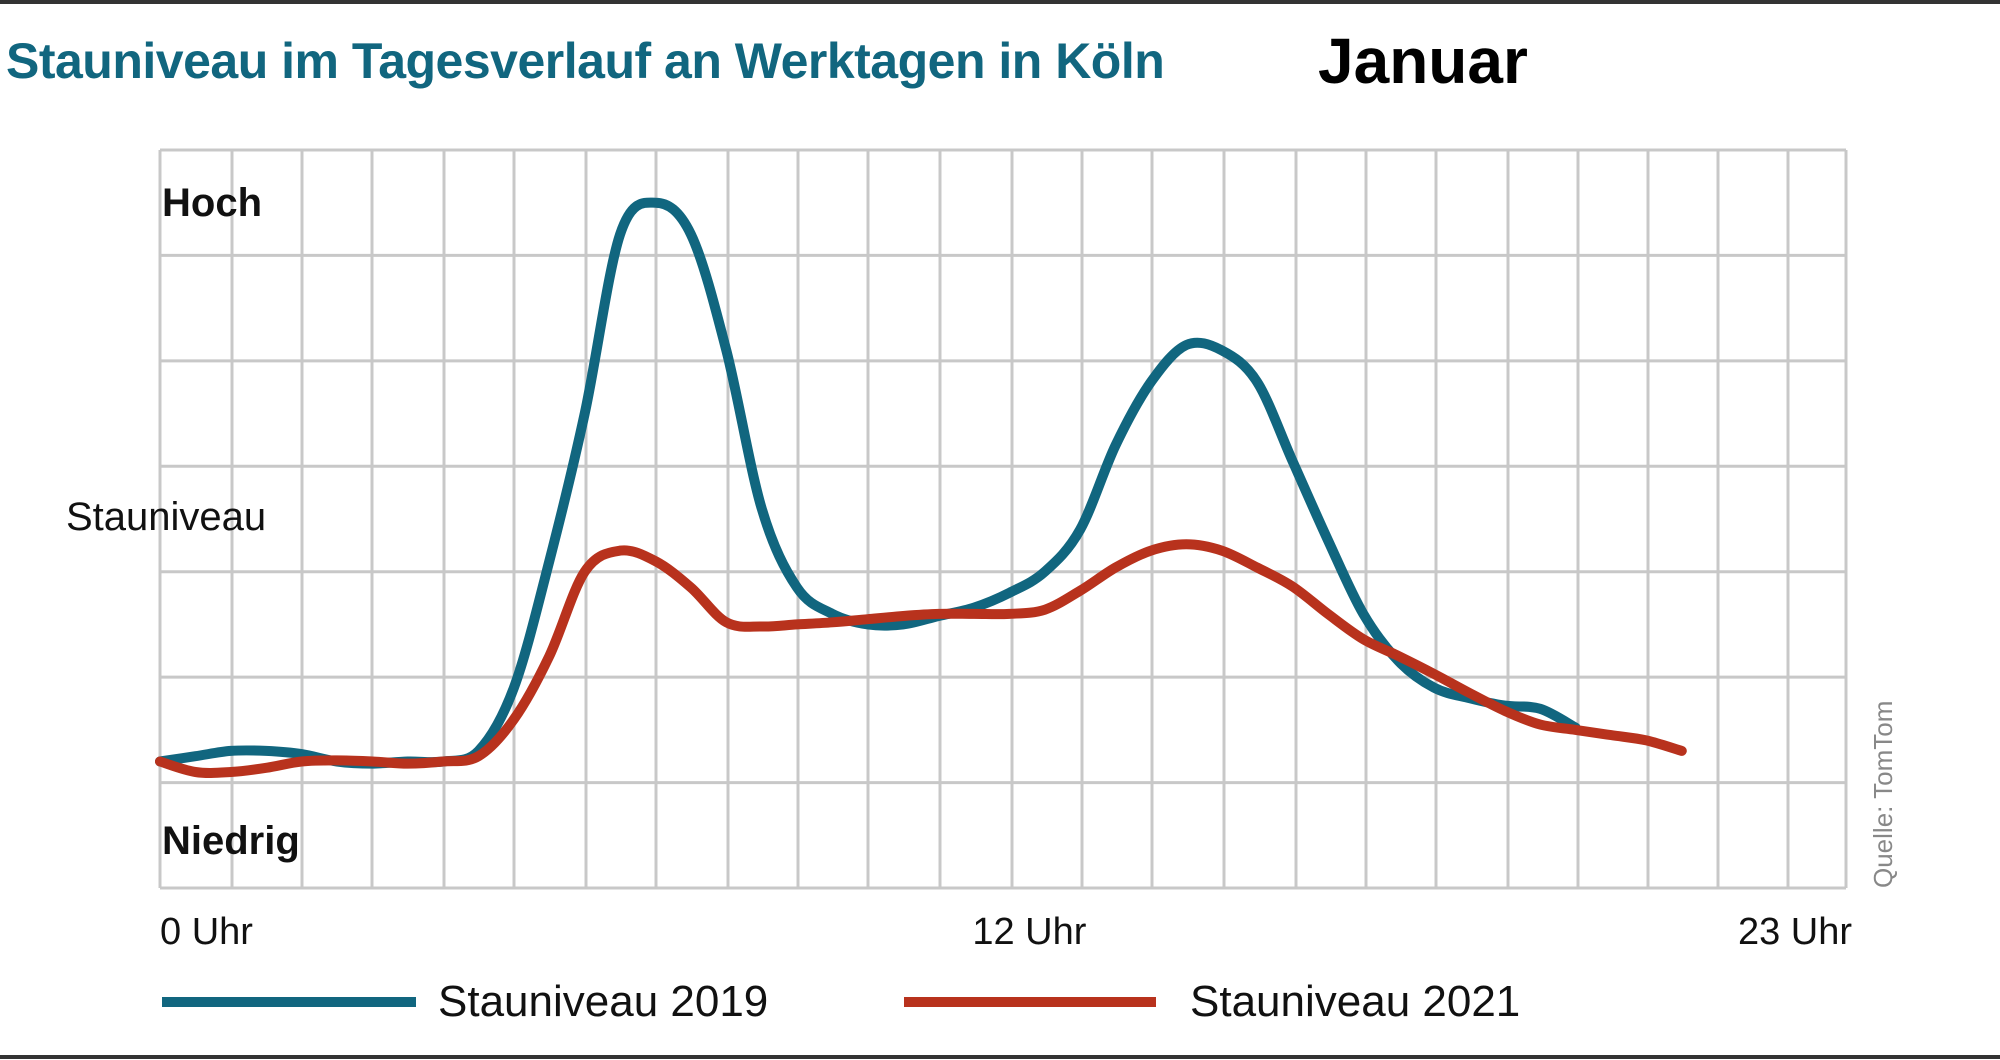 This screenshot has height=1060, width=2000. I want to click on y-top-label: Hoch, so click(212, 203).